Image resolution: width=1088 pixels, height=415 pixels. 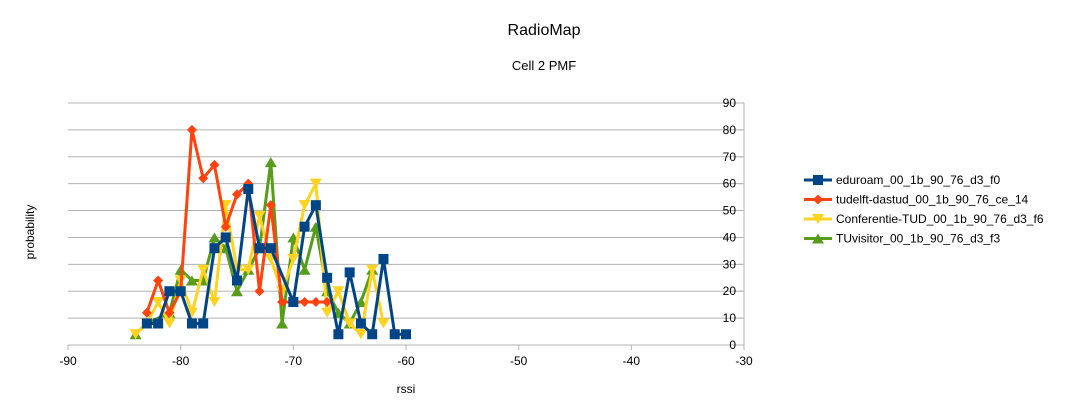 What do you see at coordinates (544, 30) in the screenshot?
I see `chart-title: RadioMap` at bounding box center [544, 30].